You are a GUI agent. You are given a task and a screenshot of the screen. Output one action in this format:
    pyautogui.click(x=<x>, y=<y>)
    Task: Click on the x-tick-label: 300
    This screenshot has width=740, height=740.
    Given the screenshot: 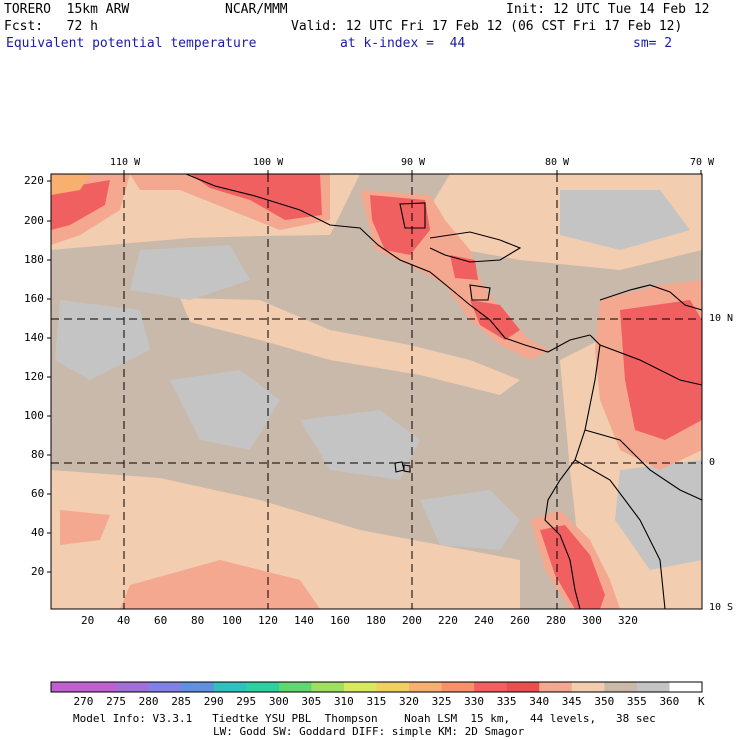 What is the action you would take?
    pyautogui.click(x=592, y=620)
    